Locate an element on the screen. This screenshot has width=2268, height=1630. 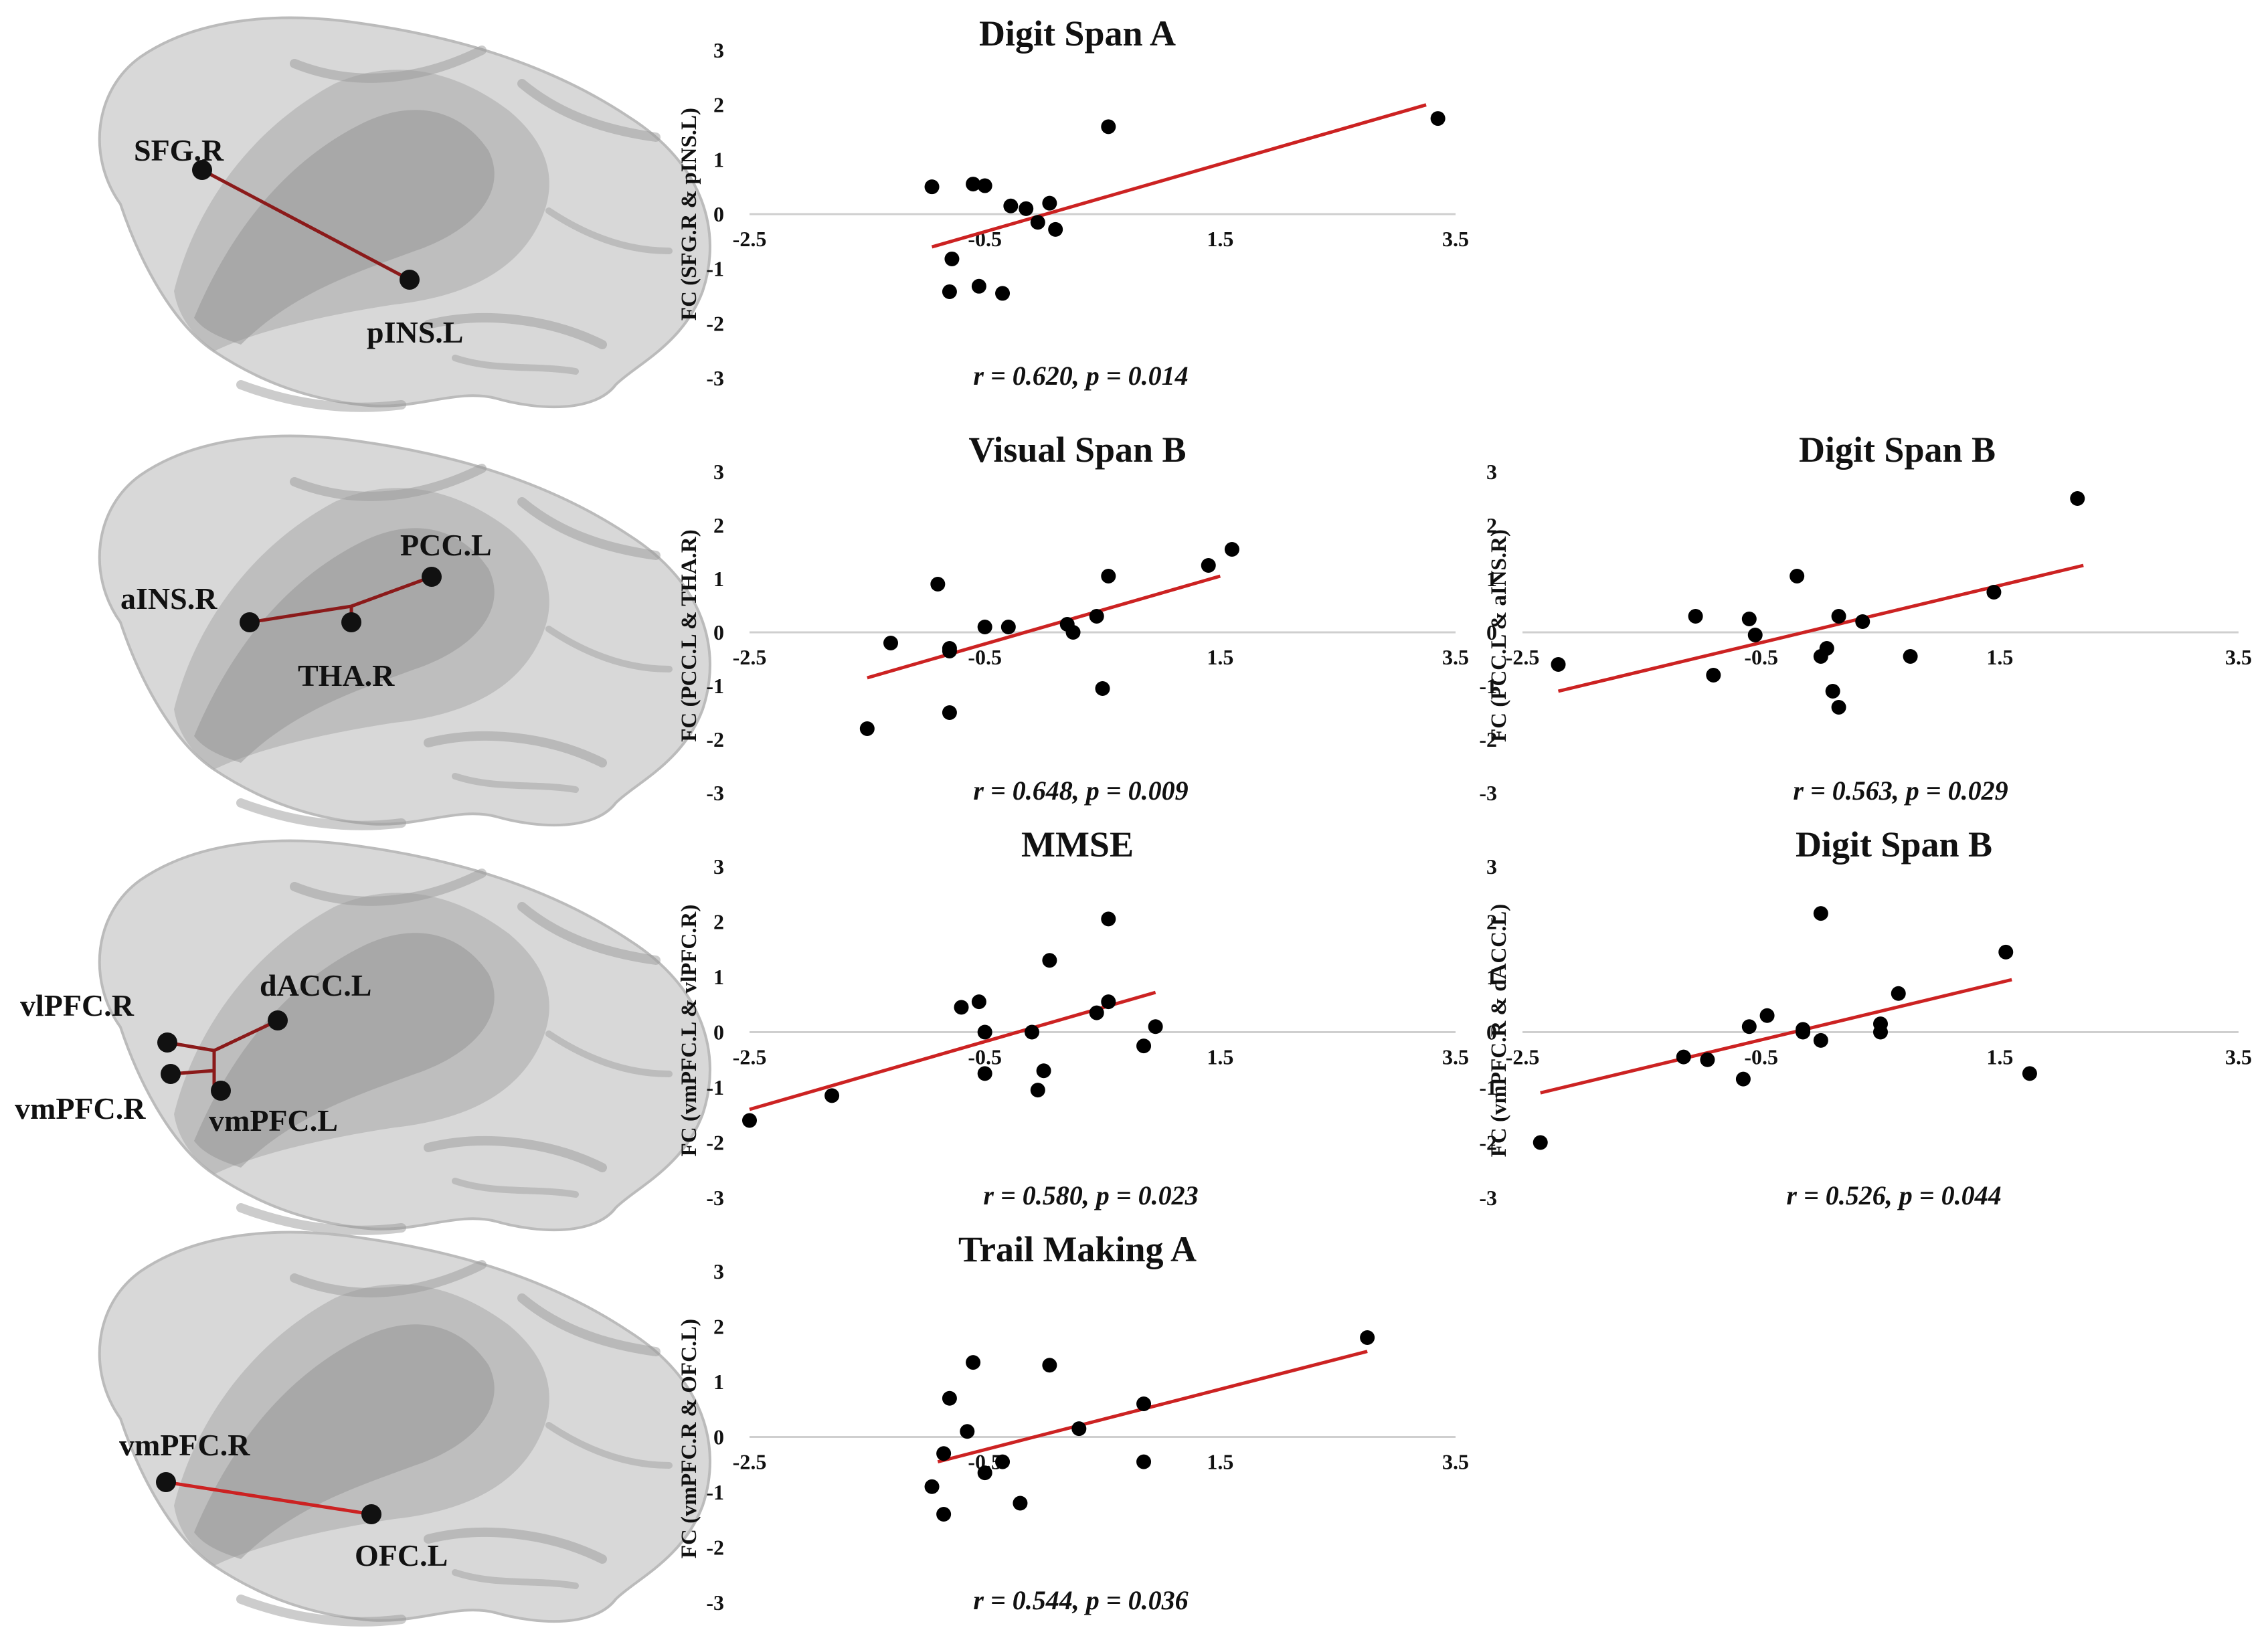
connection-line is located at coordinates (268, 1498).